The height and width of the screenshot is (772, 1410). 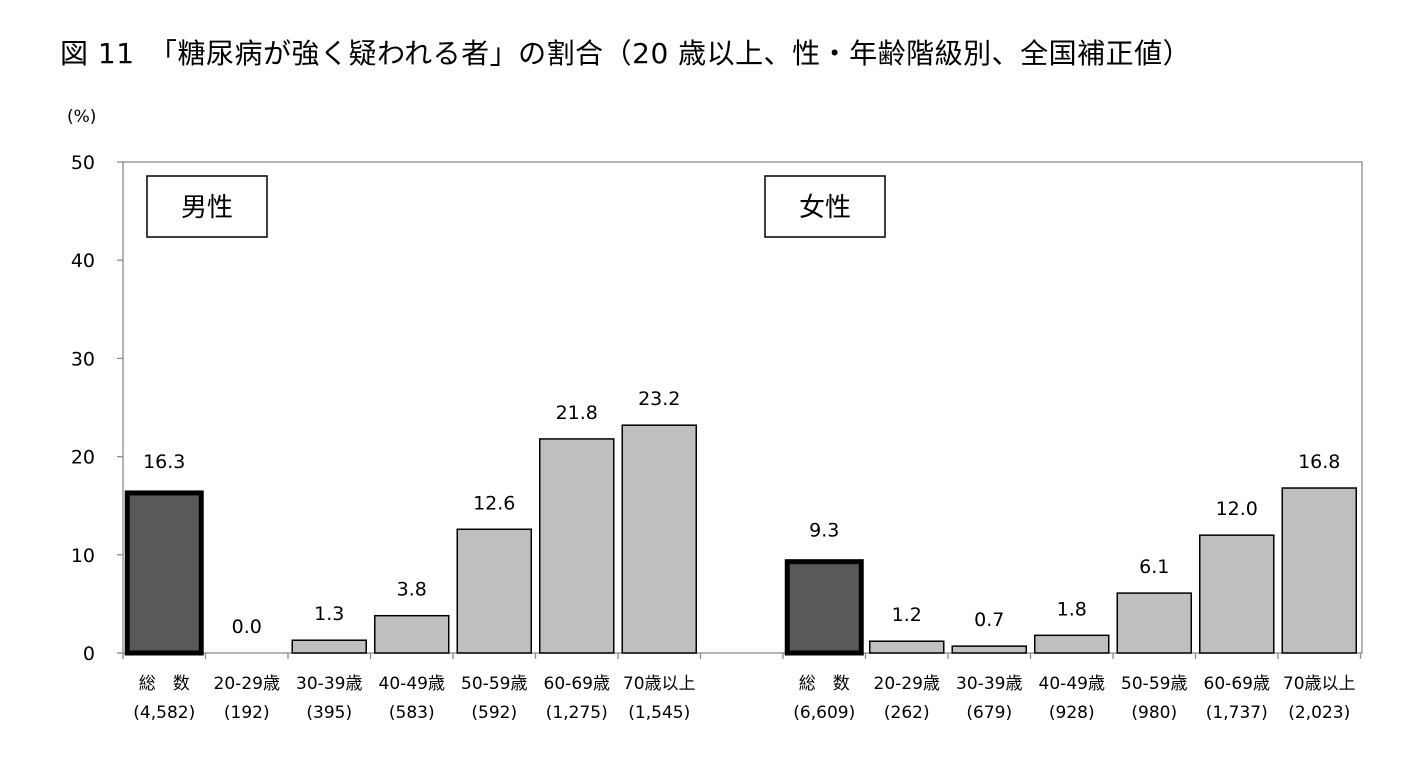 What do you see at coordinates (989, 713) in the screenshot?
I see `sample-count-label: (679)` at bounding box center [989, 713].